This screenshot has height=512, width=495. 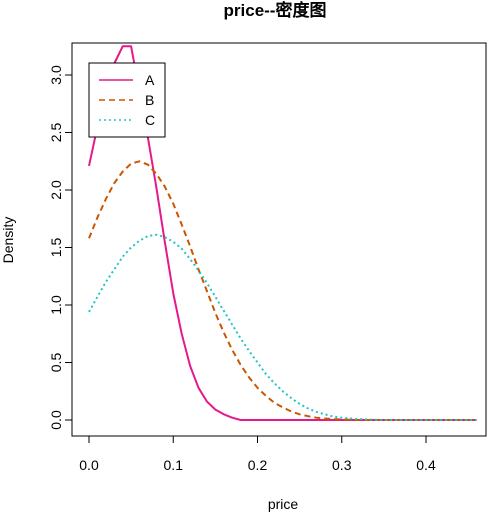 I want to click on y-axis: 0.0 0.5 1.0 1.5 2.0 2.5 3.0, so click(x=60, y=247).